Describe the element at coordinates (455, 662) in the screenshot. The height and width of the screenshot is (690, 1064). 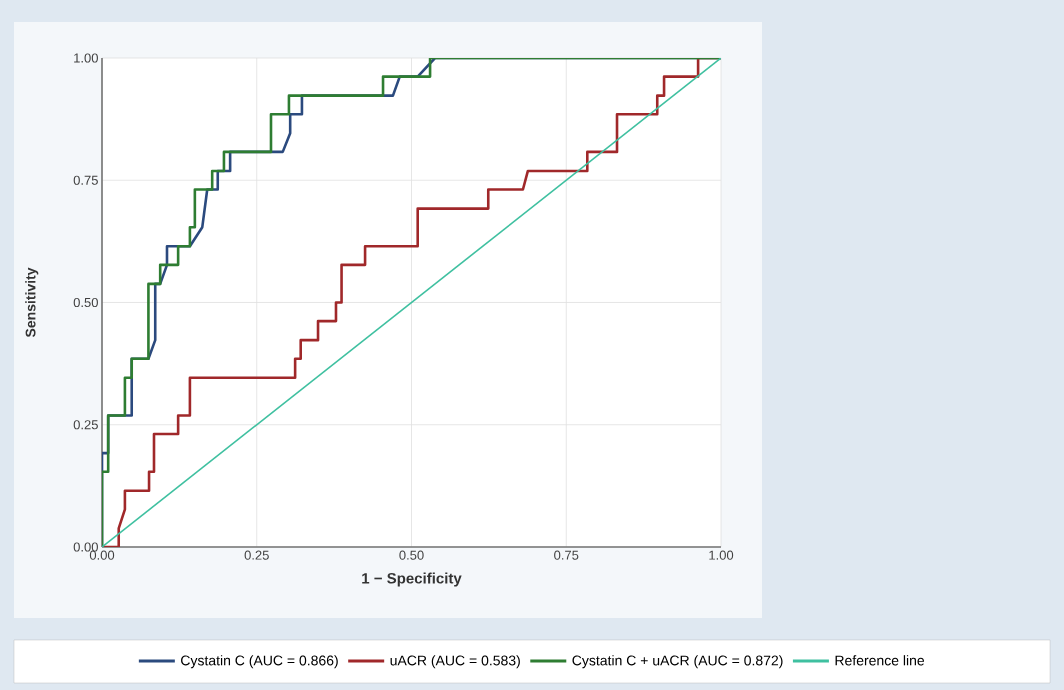
I see `legend-label: uACR (AUC = 0.583)` at that location.